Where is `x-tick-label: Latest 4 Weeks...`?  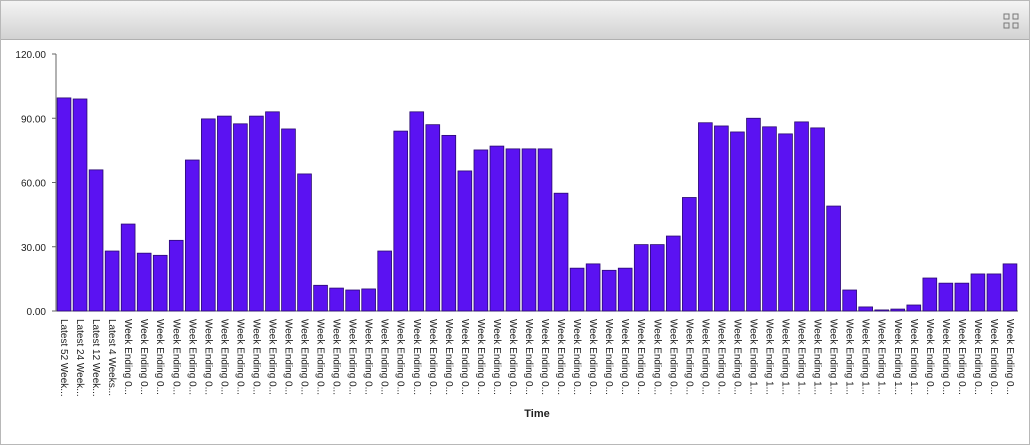
x-tick-label: Latest 4 Weeks... is located at coordinates (111, 357).